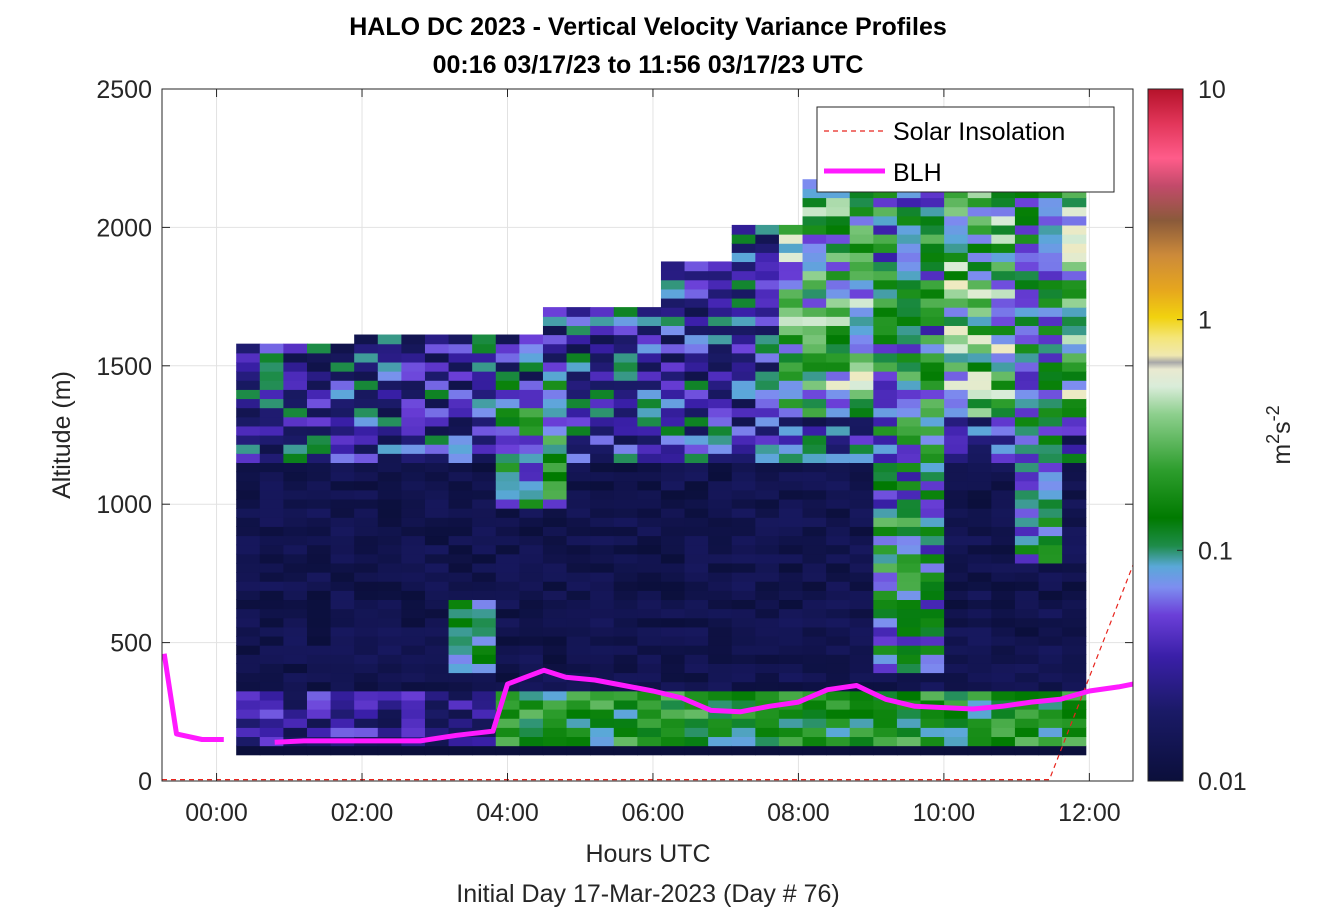  I want to click on x-tick-label-1: 02:00, so click(362, 813).